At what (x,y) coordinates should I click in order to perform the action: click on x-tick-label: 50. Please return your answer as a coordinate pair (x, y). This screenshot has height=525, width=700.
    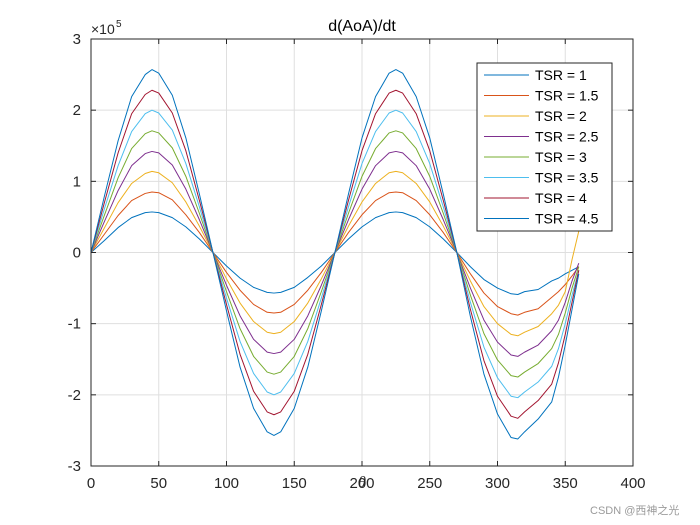
    Looking at the image, I should click on (158, 483).